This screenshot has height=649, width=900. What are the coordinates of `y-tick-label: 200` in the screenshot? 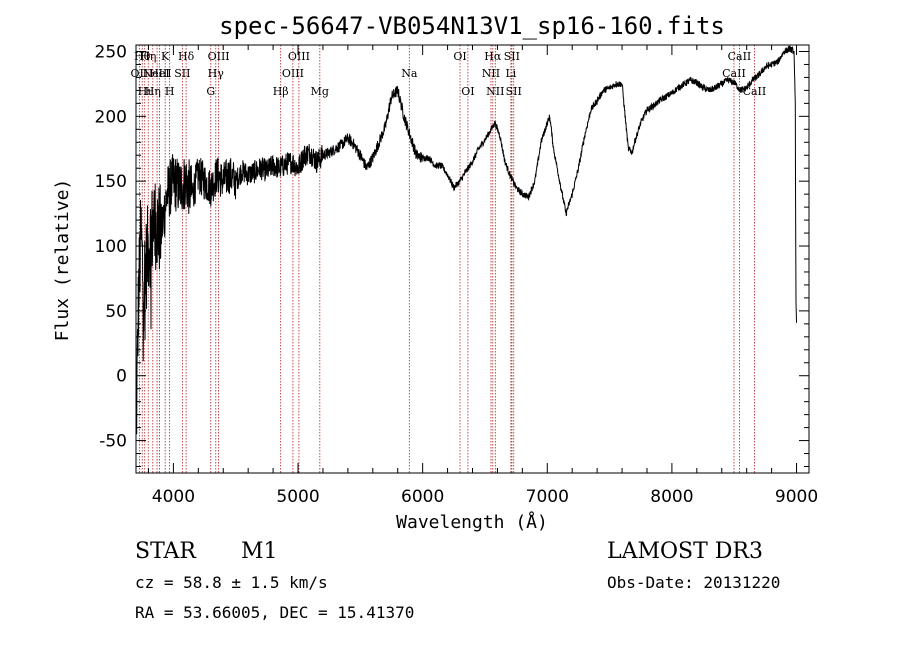 It's located at (111, 117).